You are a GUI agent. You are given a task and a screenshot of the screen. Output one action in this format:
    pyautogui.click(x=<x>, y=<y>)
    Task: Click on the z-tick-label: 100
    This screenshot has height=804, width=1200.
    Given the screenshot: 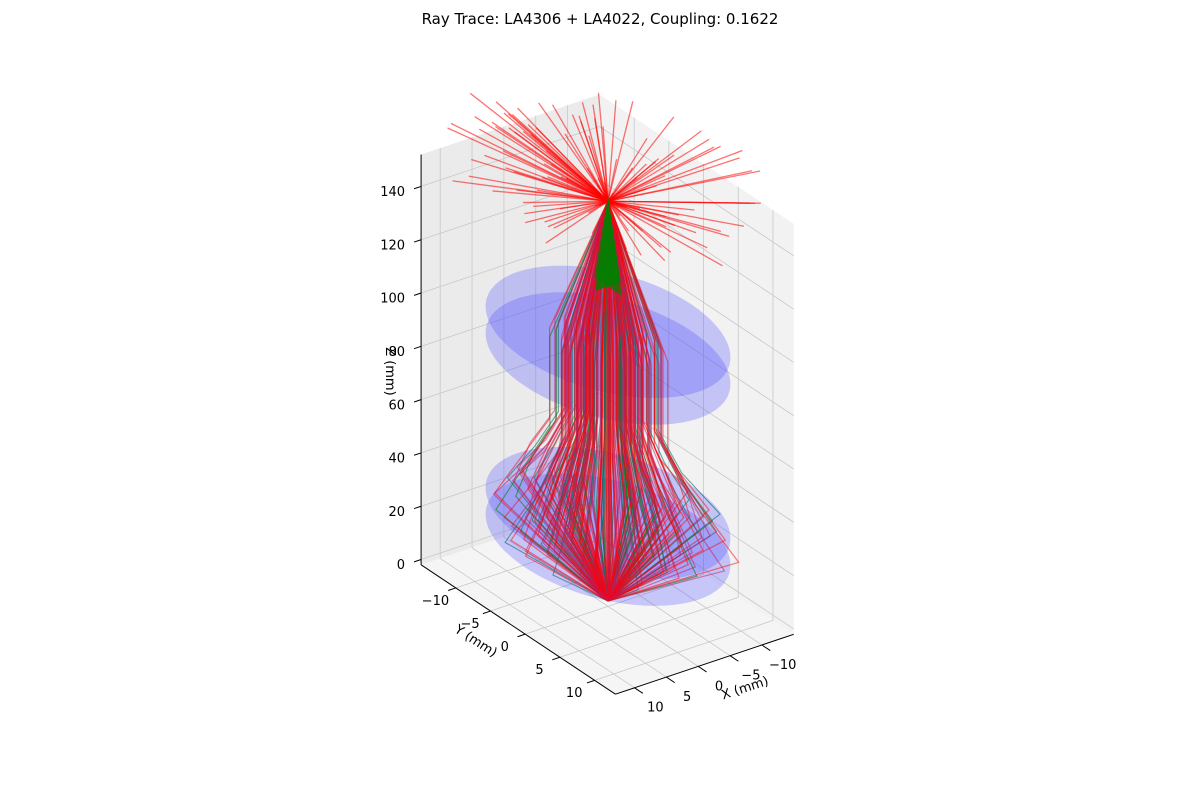 What is the action you would take?
    pyautogui.click(x=392, y=299)
    